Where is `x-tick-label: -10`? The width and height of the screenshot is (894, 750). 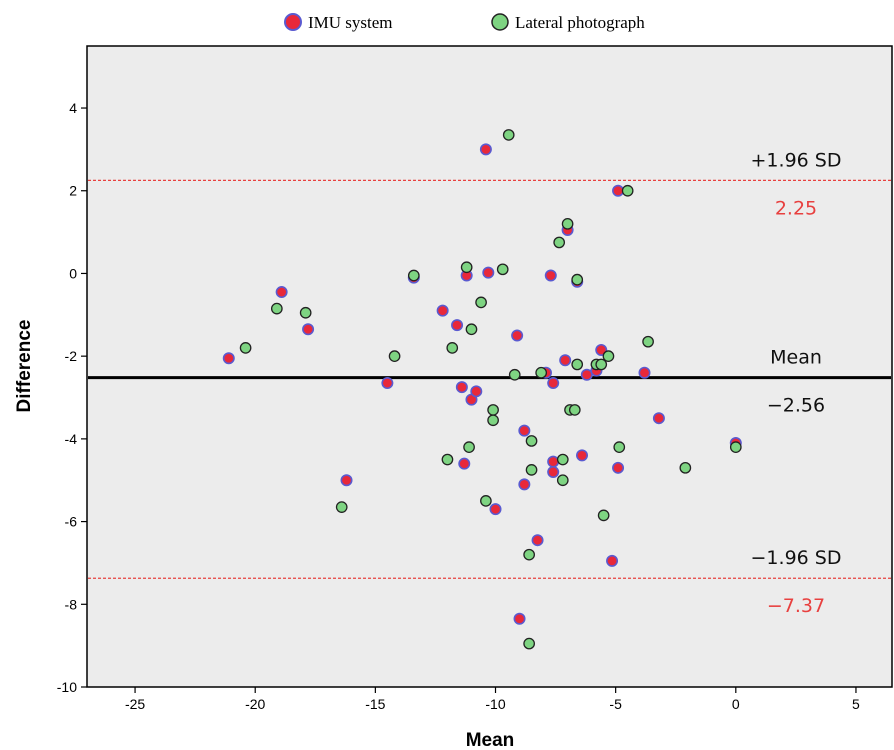
x-tick-label: -10 is located at coordinates (495, 704).